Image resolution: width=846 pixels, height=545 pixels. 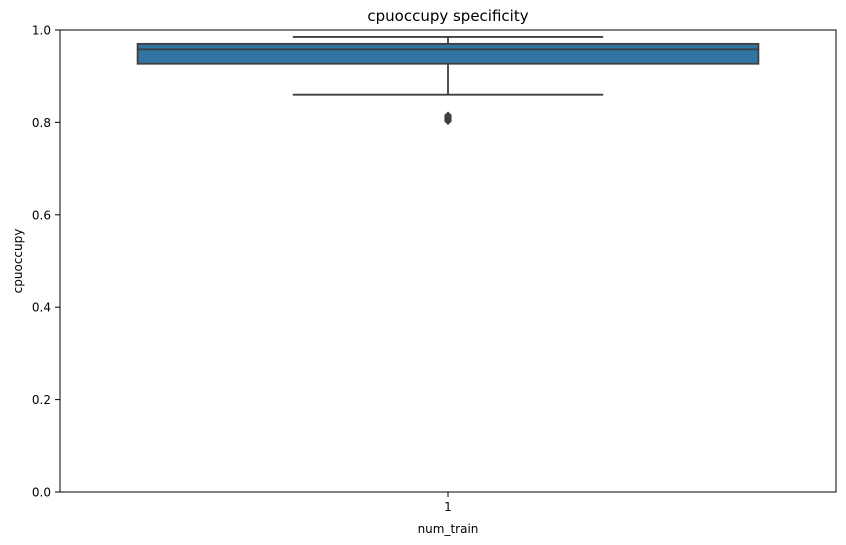 I want to click on box-group, so click(x=448, y=81).